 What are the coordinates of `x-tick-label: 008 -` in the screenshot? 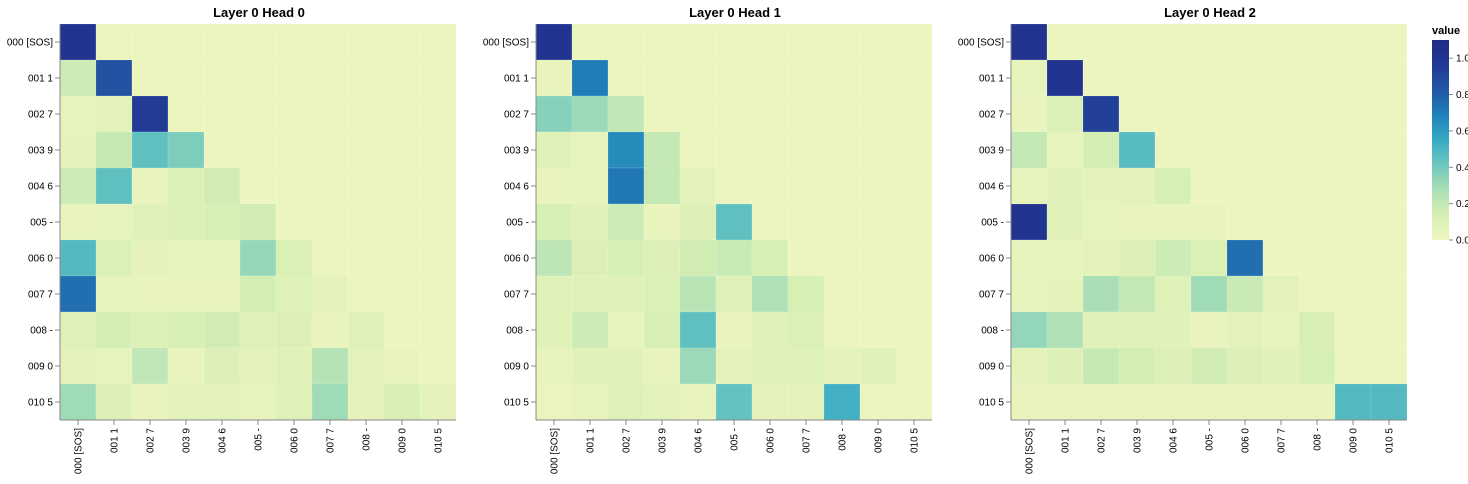 It's located at (1318, 439).